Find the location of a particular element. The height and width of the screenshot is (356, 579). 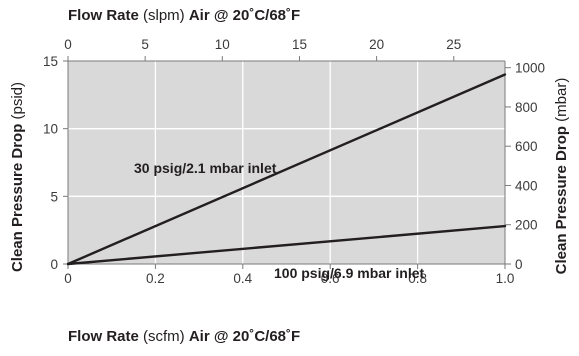

top-axis-title-condition: Air @ 20˚C/68˚F is located at coordinates (244, 15).